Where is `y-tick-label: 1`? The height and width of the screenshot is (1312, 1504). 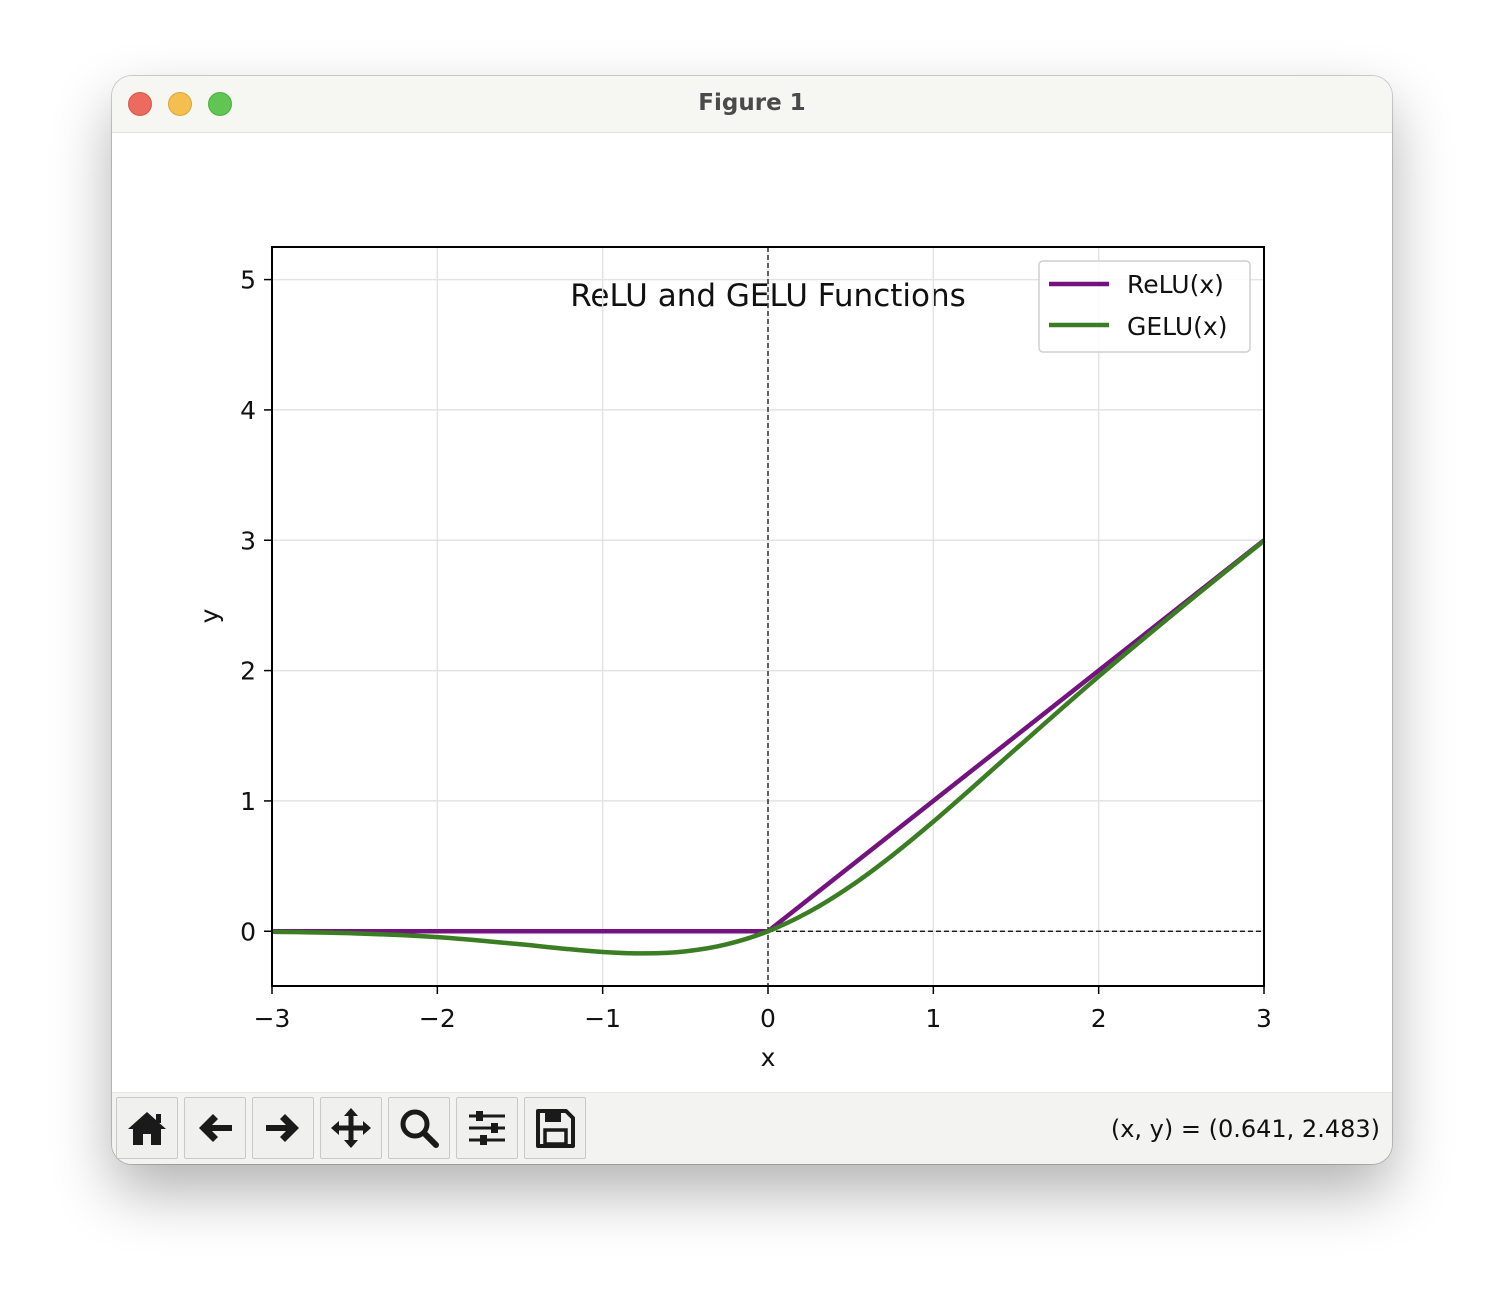 y-tick-label: 1 is located at coordinates (248, 801).